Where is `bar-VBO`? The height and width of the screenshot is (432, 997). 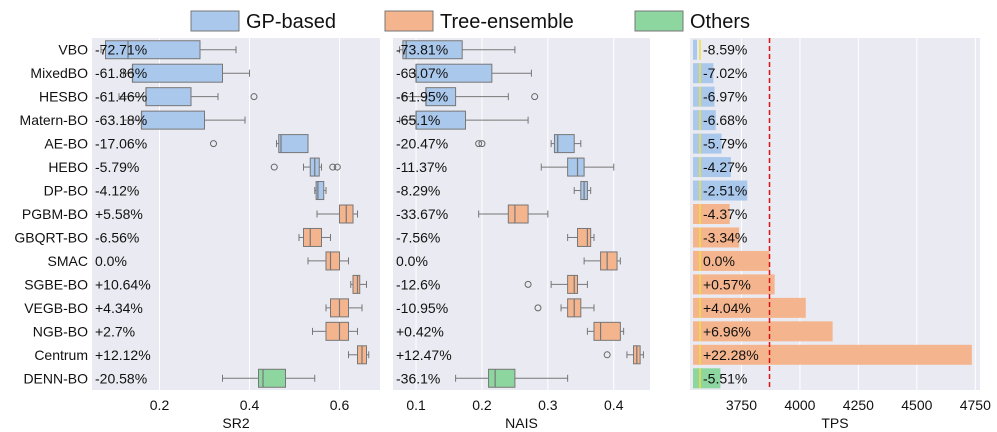
bar-VBO is located at coordinates (695, 49).